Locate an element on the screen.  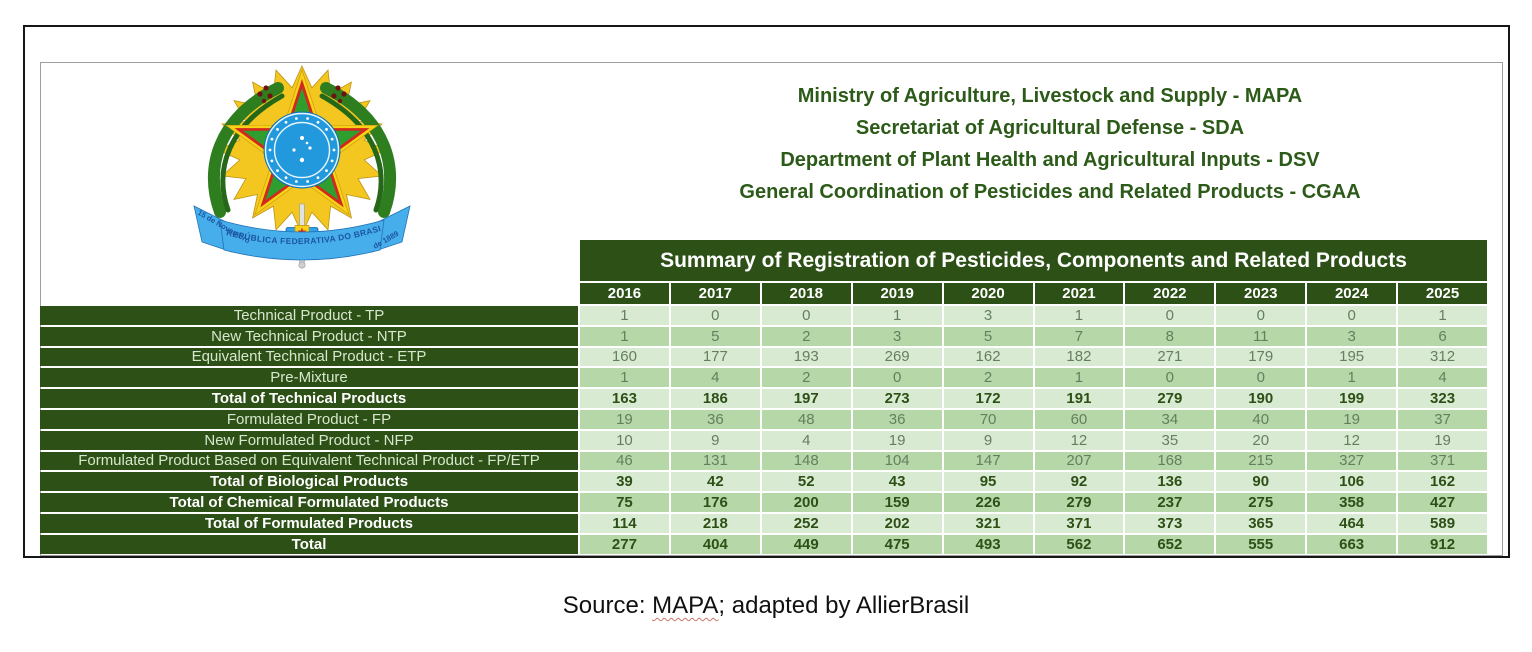
table-row: Pre-Mixture 1 4 2 0 2 1 0 0 1 4 is located at coordinates (763, 378).